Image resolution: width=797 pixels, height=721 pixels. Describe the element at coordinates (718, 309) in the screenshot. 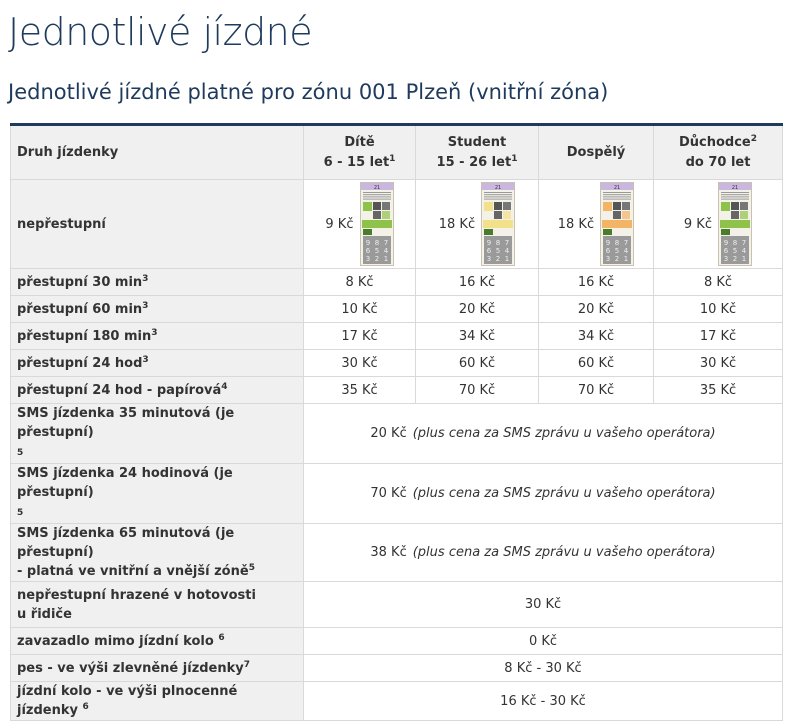

I see `price-senior: 10 Kč` at that location.